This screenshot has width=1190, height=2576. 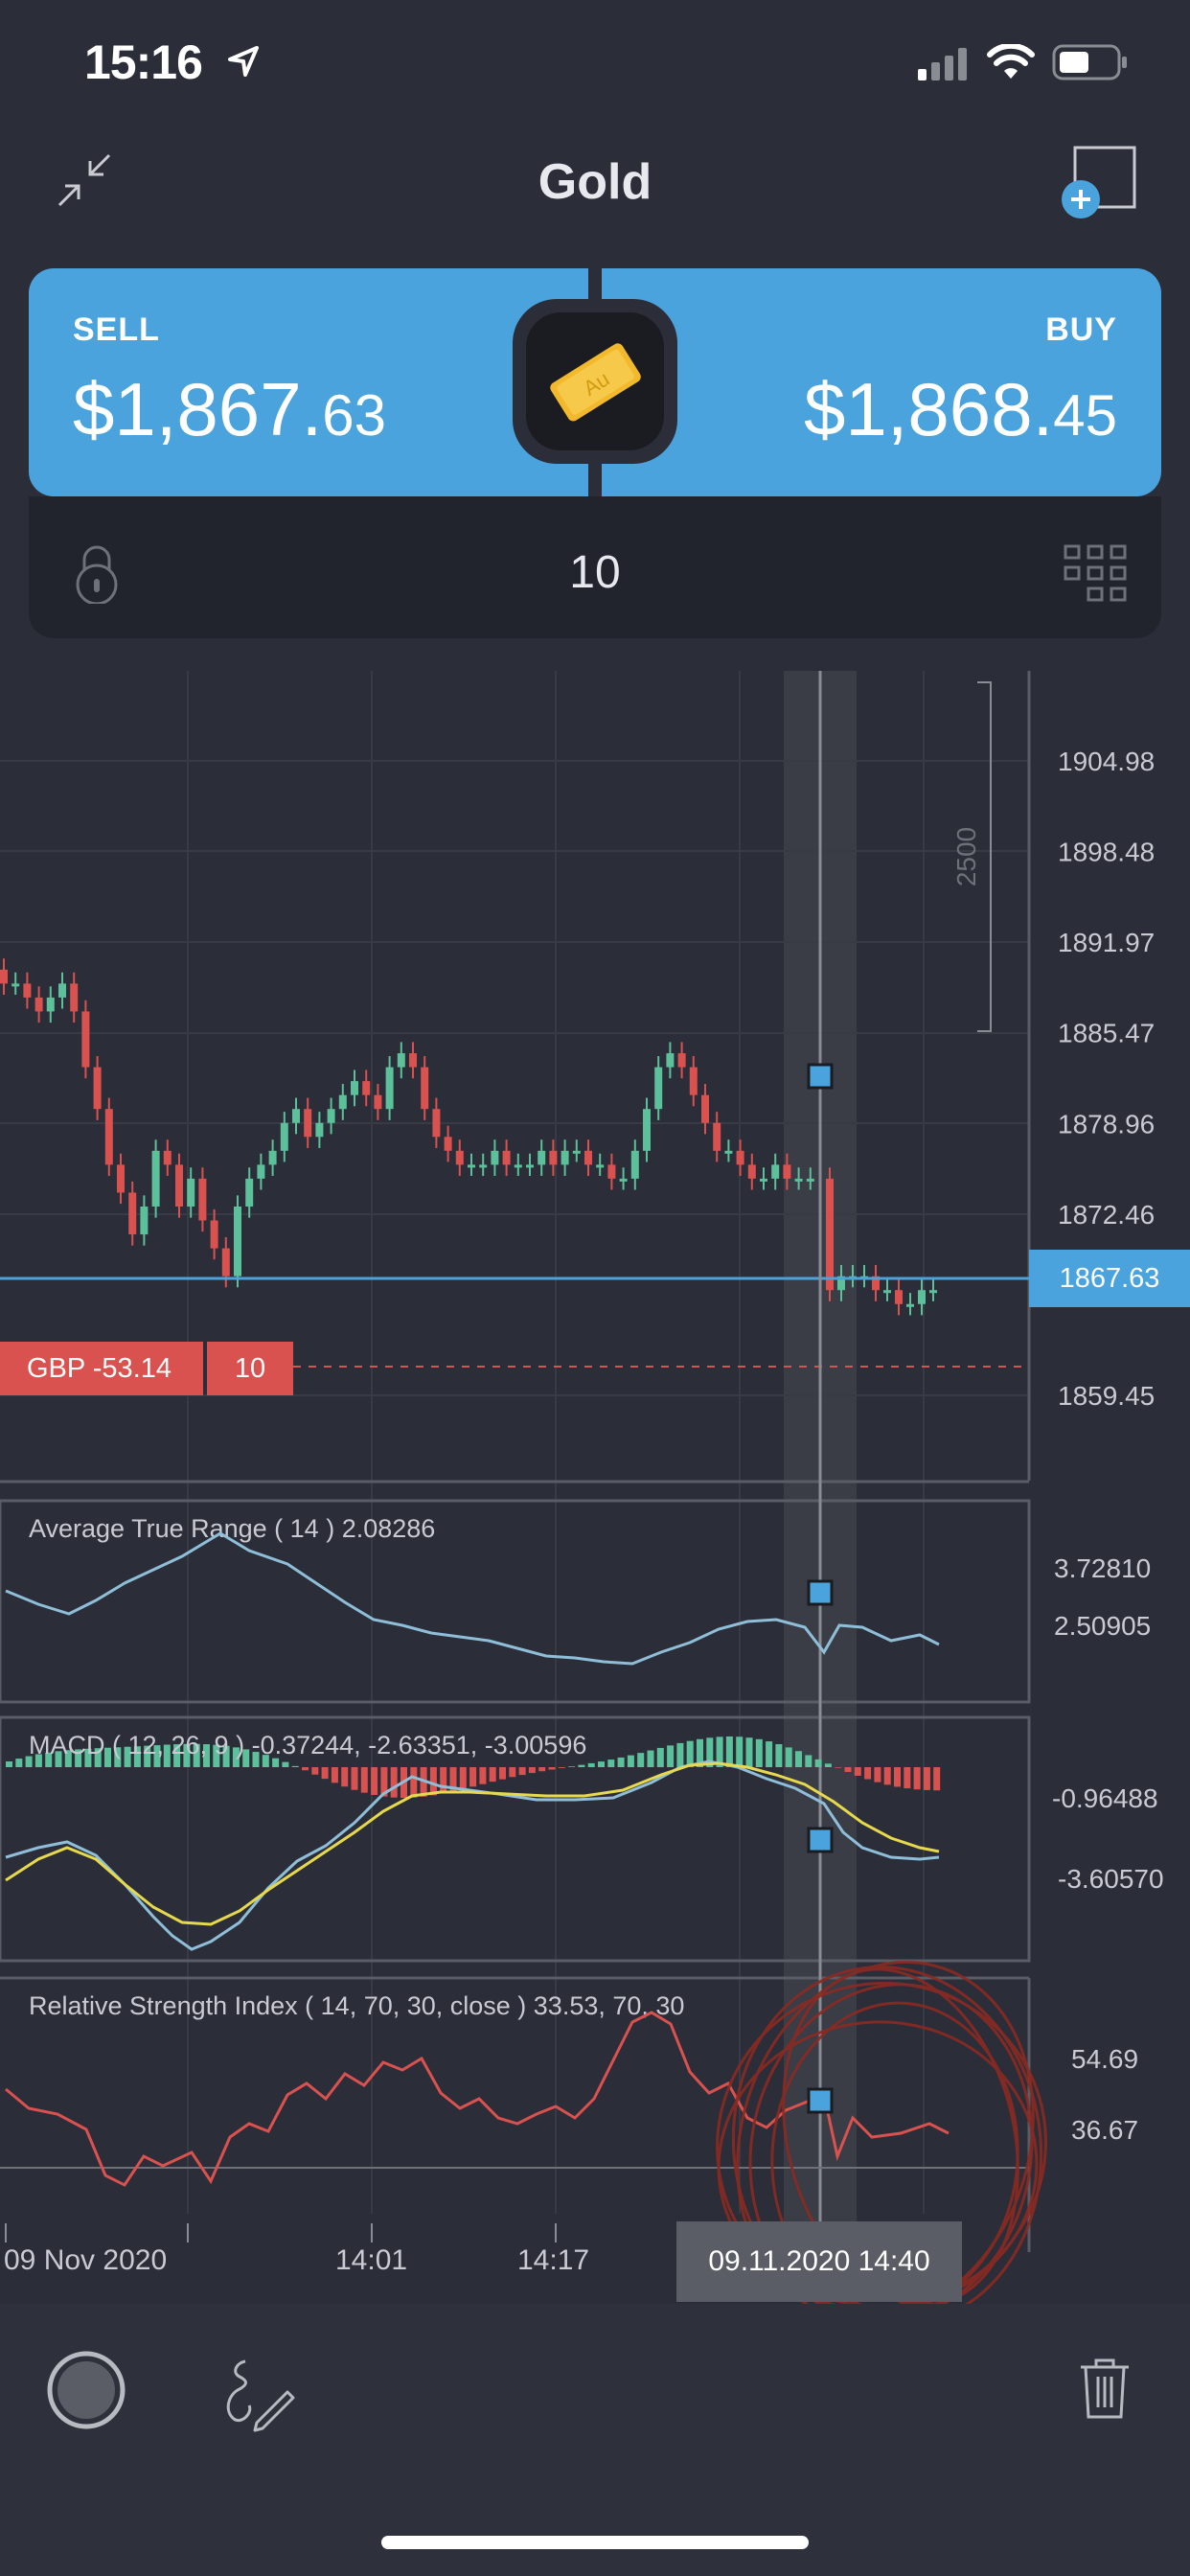 What do you see at coordinates (595, 572) in the screenshot?
I see `quantity-value: 10` at bounding box center [595, 572].